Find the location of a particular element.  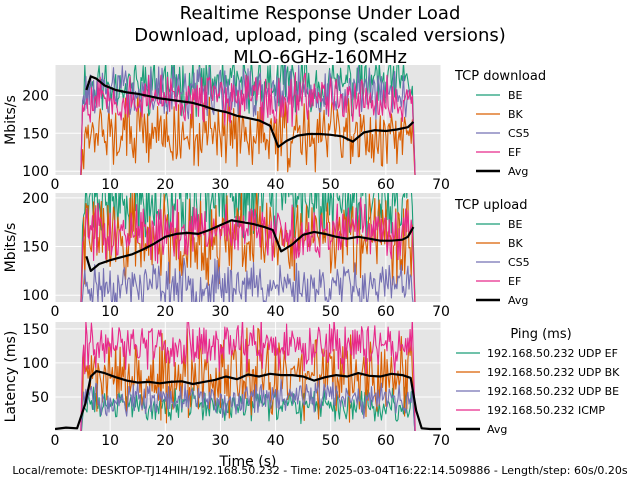

title-line-2: Download, upload, ping (scaled versions) is located at coordinates (320, 35).